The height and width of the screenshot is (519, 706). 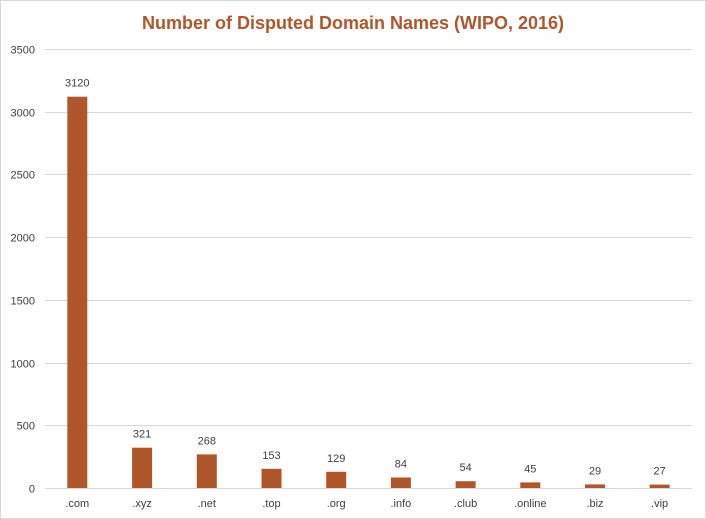 What do you see at coordinates (401, 504) in the screenshot?
I see `x-category-label: .info` at bounding box center [401, 504].